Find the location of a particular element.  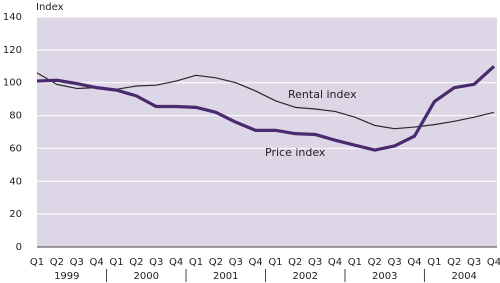

y-tick-label: 140 is located at coordinates (12, 17).